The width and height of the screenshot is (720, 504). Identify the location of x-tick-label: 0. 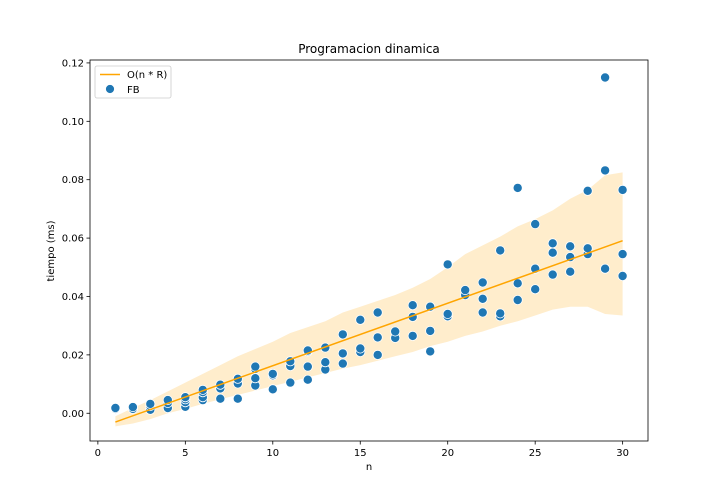
(98, 453).